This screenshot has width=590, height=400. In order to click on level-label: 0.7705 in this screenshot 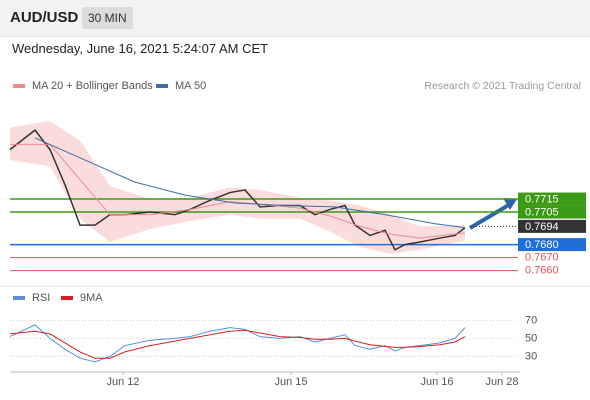, I will do `click(542, 212)`.